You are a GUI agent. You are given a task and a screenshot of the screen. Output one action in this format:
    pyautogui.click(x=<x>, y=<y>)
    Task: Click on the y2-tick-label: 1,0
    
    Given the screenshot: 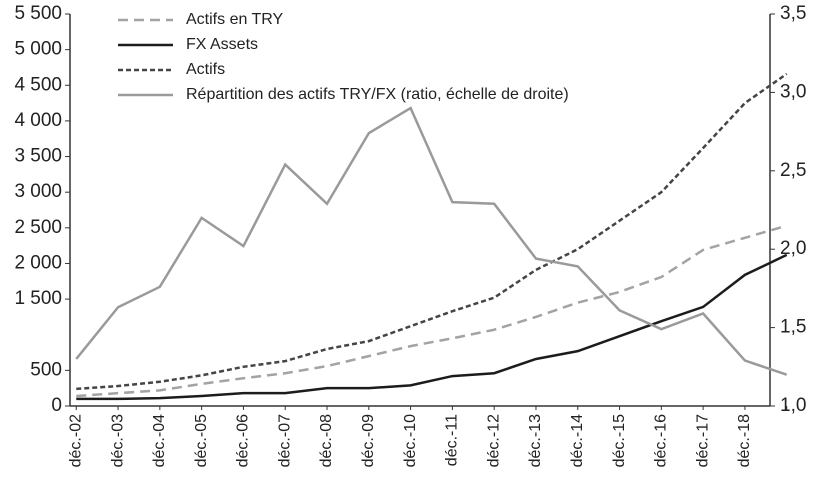 What is the action you would take?
    pyautogui.click(x=793, y=405)
    